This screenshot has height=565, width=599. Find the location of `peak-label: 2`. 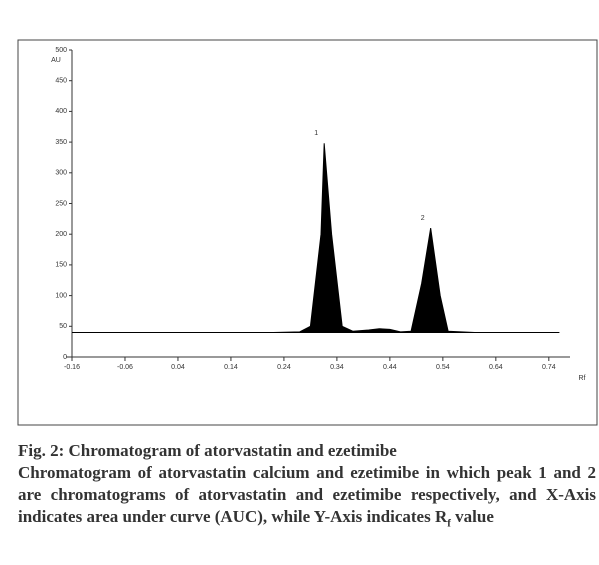

peak-label: 2 is located at coordinates (423, 218).